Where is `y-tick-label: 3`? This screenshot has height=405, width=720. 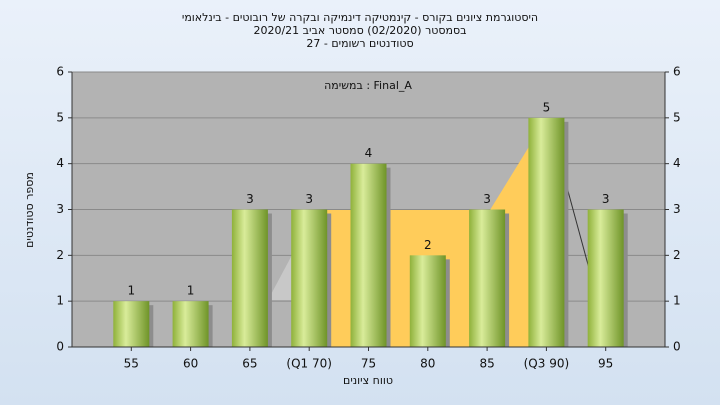 y-tick-label: 3 is located at coordinates (60, 209).